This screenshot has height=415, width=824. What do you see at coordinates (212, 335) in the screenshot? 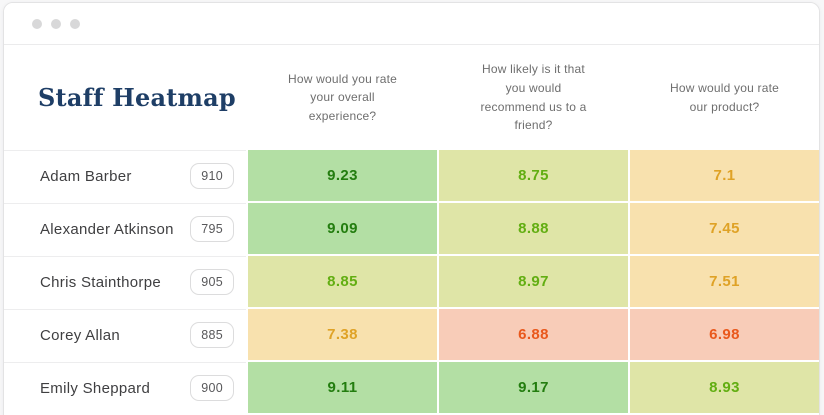
I see `response-count-badge: 885` at bounding box center [212, 335].